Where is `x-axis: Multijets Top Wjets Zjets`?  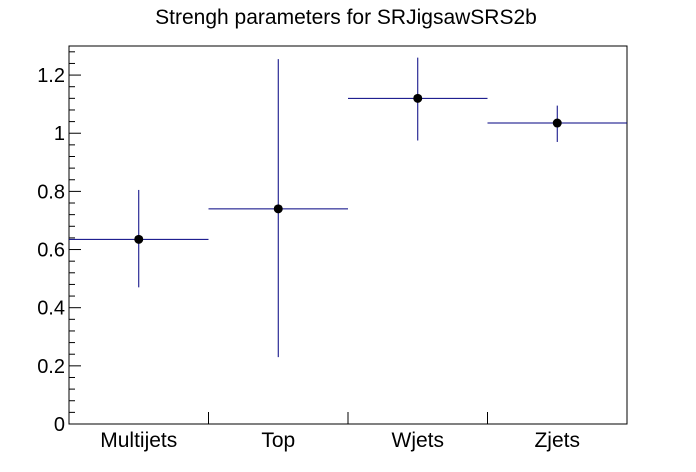 x-axis: Multijets Top Wjets Zjets is located at coordinates (340, 432).